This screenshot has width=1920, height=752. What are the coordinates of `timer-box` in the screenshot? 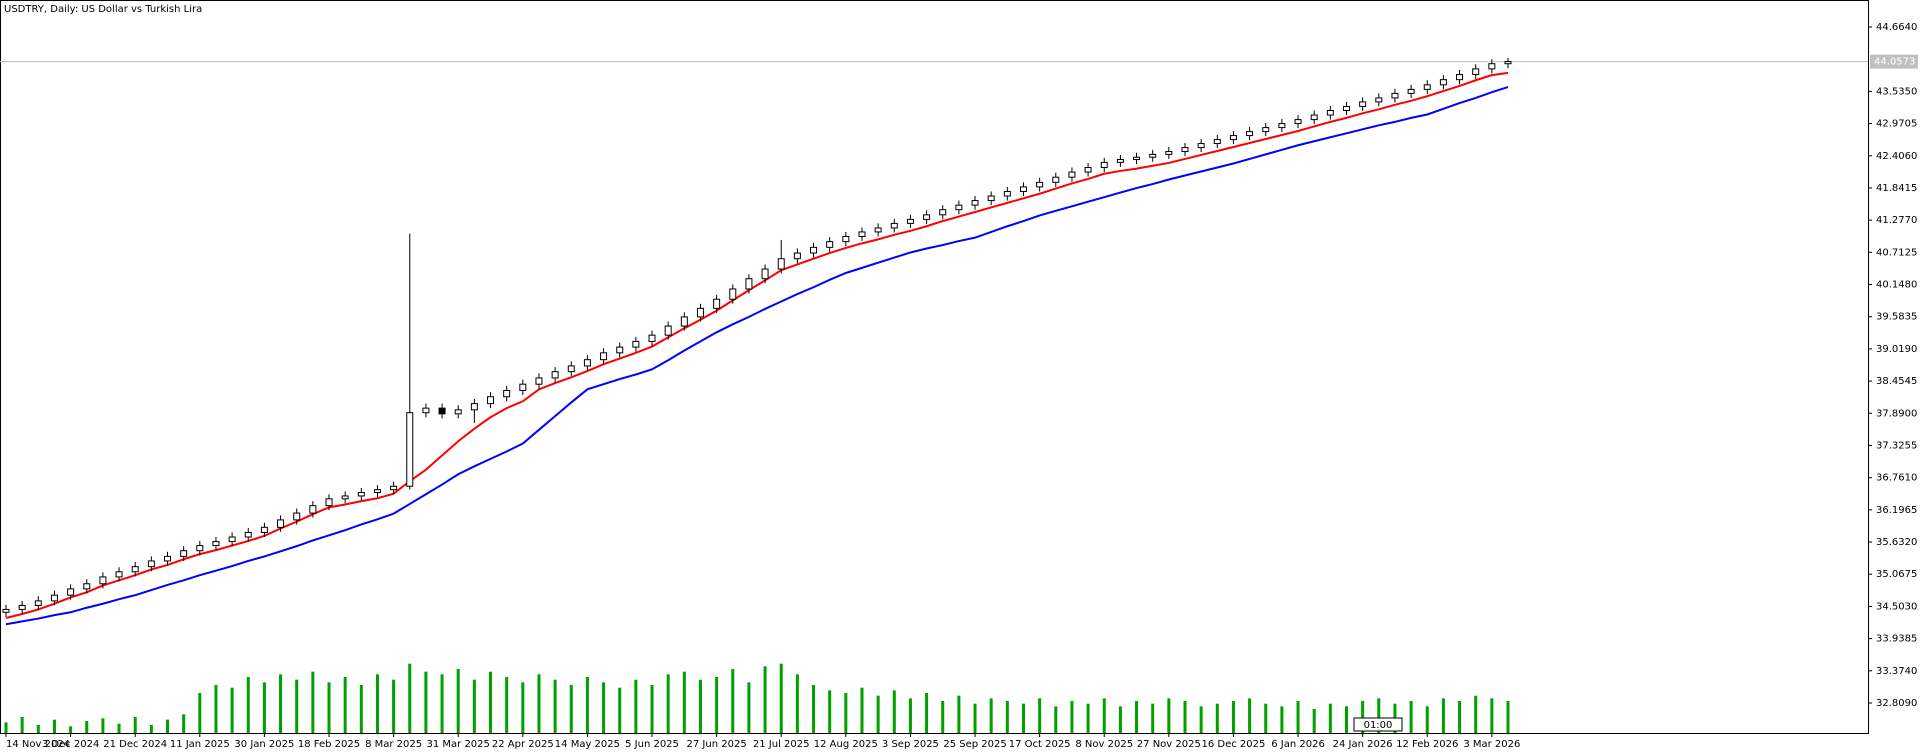 It's located at (1378, 724).